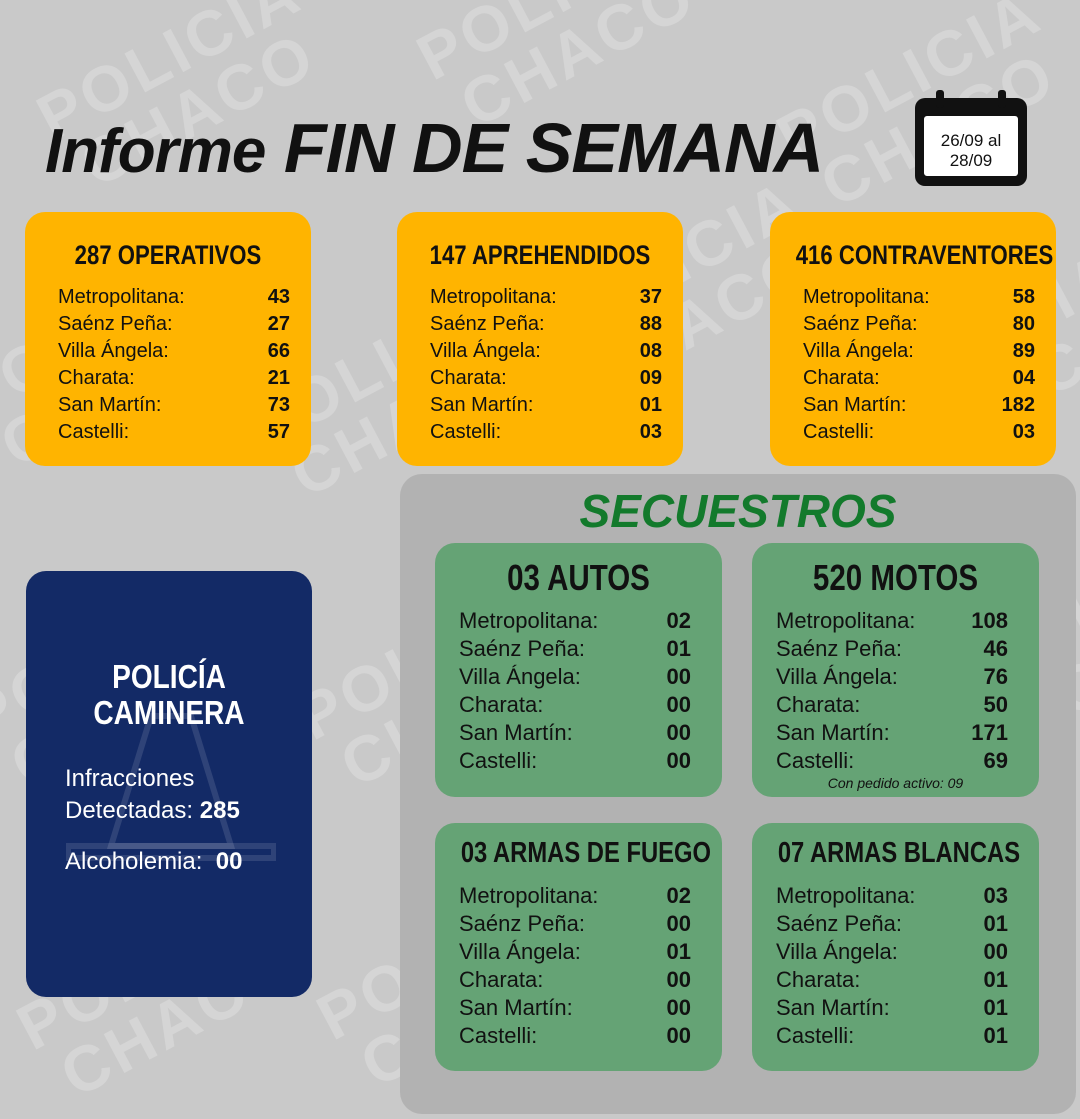 The width and height of the screenshot is (1080, 1119). Describe the element at coordinates (278, 405) in the screenshot. I see `row-value: 73` at that location.